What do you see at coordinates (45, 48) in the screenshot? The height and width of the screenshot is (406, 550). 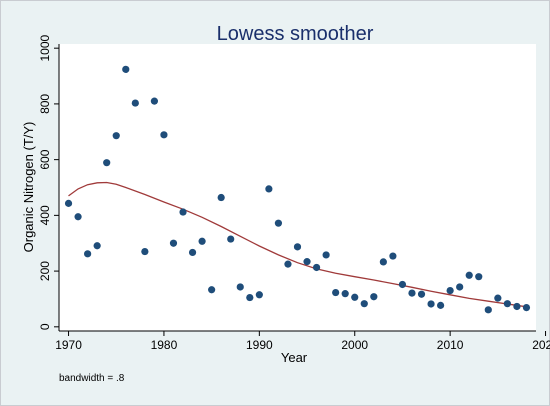 I see `y-tick-label: 1000` at bounding box center [45, 48].